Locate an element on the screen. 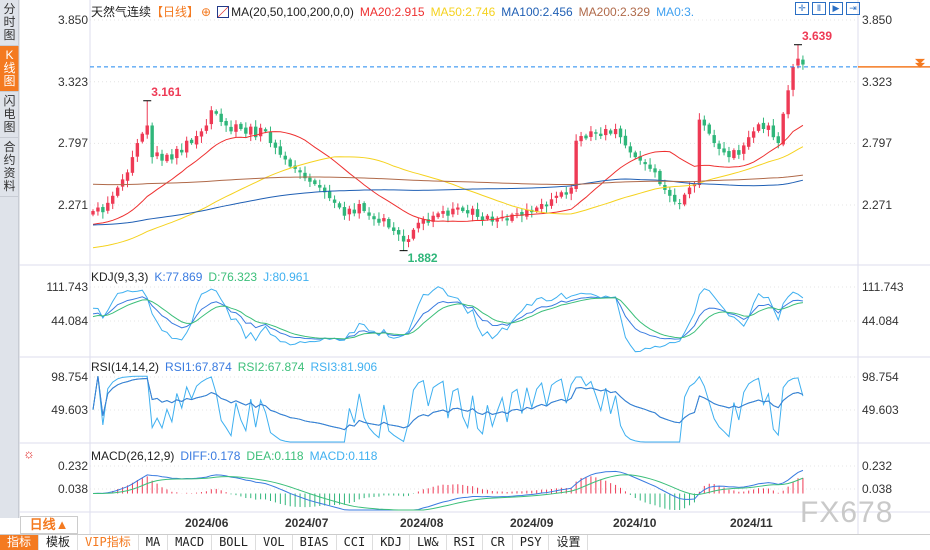 Image resolution: width=930 pixels, height=550 pixels. rsi3-line is located at coordinates (448, 409).